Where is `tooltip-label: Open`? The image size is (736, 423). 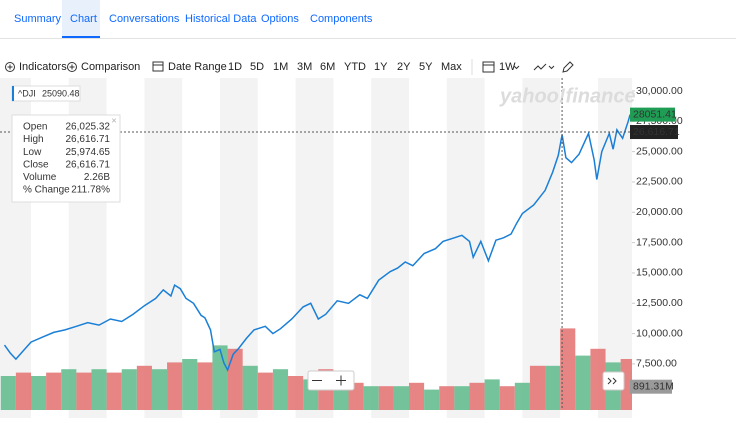 tooltip-label: Open is located at coordinates (35, 127).